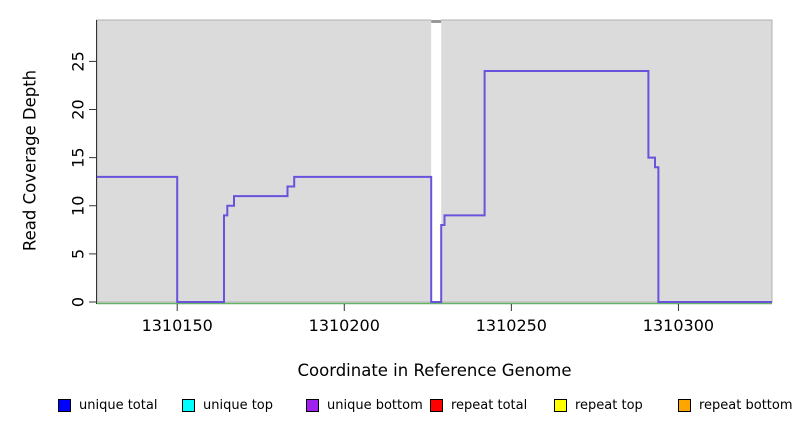 This screenshot has height=432, width=792. Describe the element at coordinates (560, 405) in the screenshot. I see `repeat-top-swatch` at that location.